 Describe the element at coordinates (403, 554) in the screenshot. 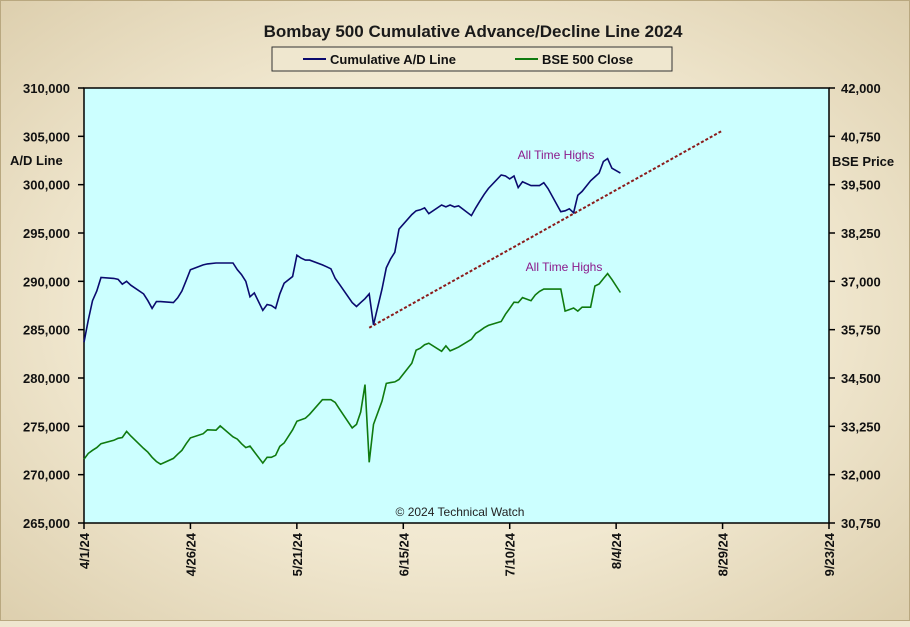

I see `x-tick-label: 6/15/24` at that location.